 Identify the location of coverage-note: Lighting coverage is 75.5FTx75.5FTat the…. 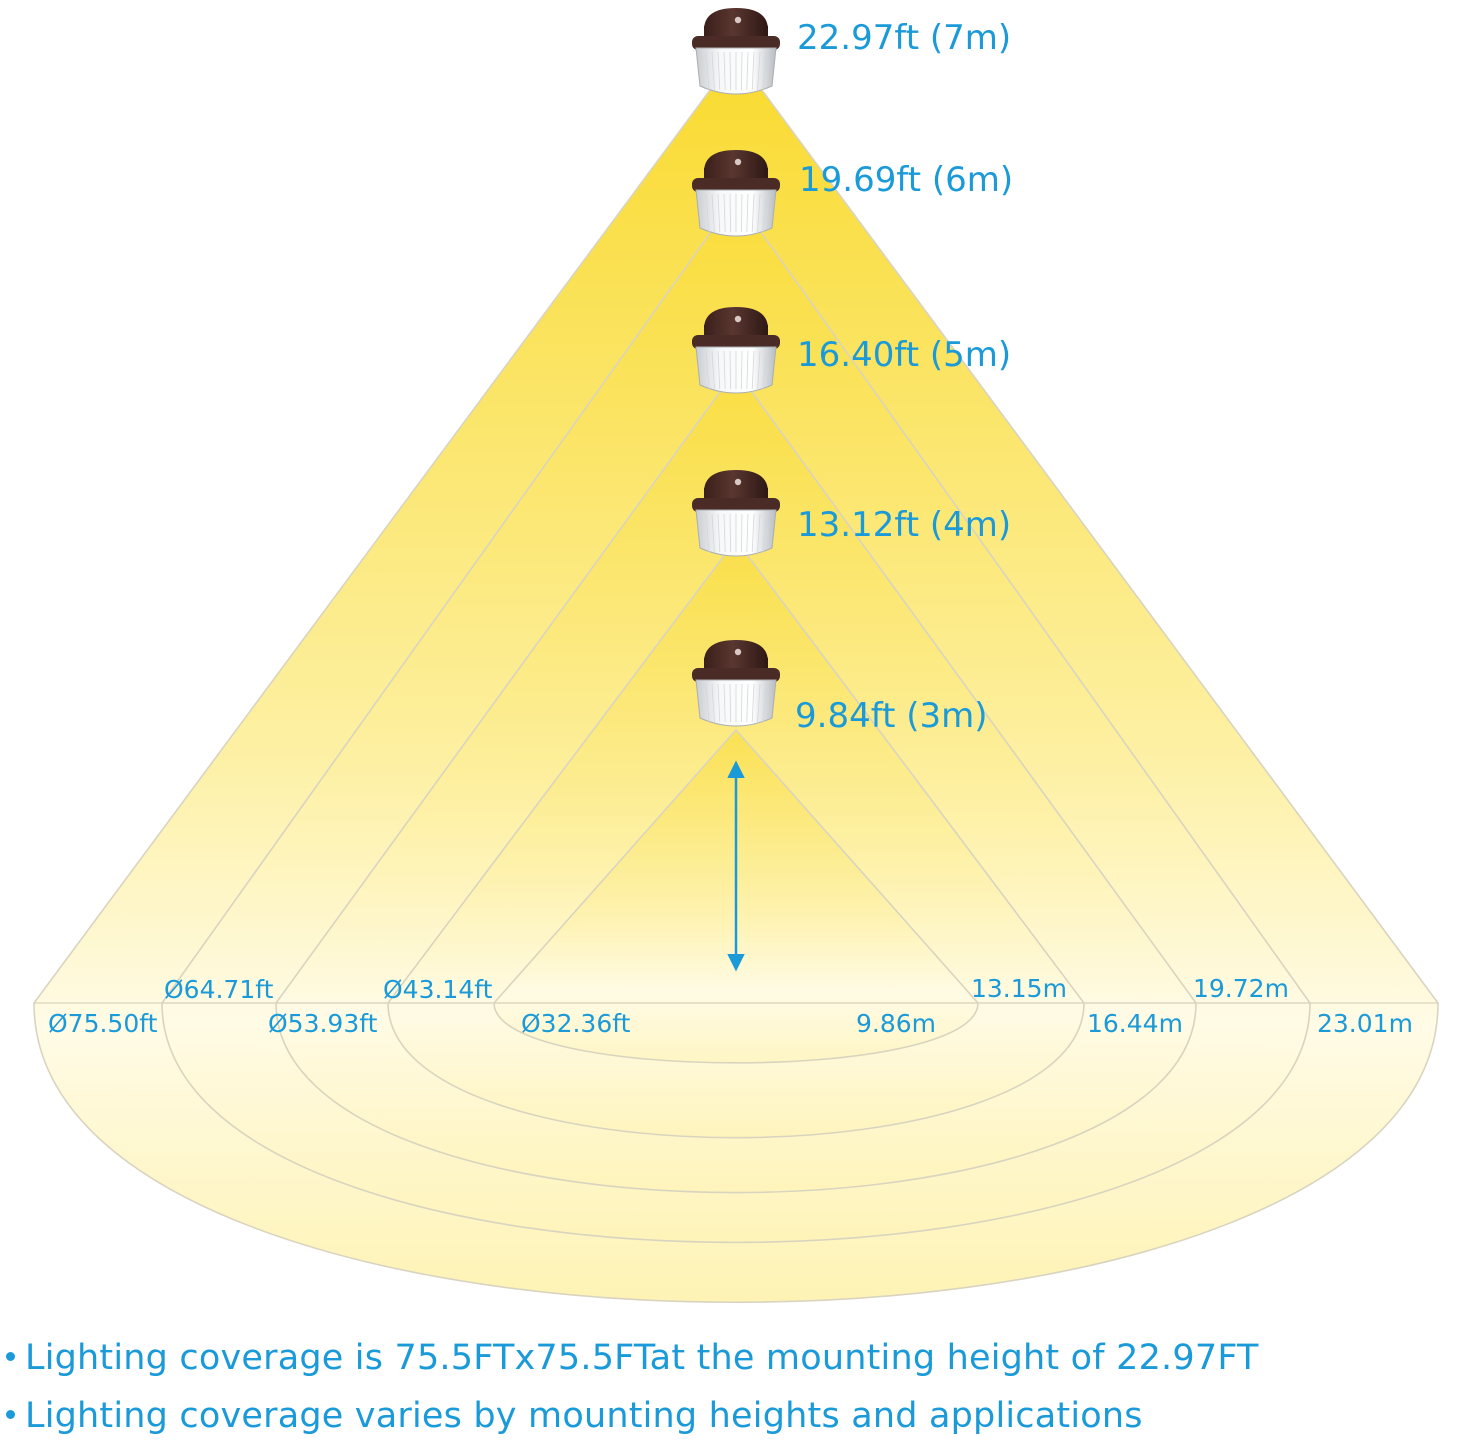
(632, 1358).